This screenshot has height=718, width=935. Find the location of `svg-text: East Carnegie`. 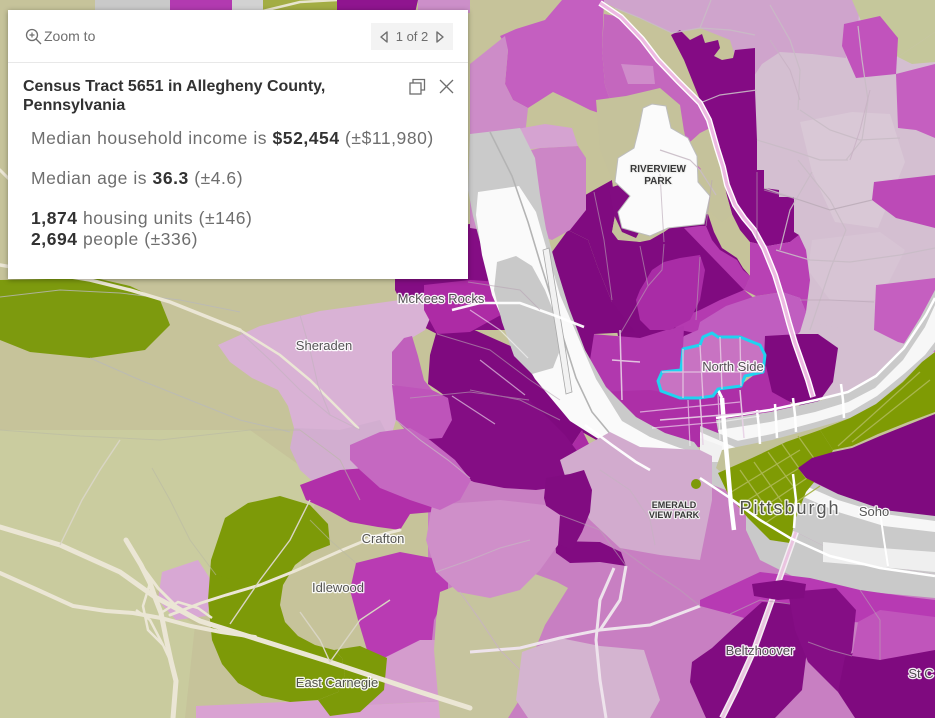

svg-text: East Carnegie is located at coordinates (337, 682).